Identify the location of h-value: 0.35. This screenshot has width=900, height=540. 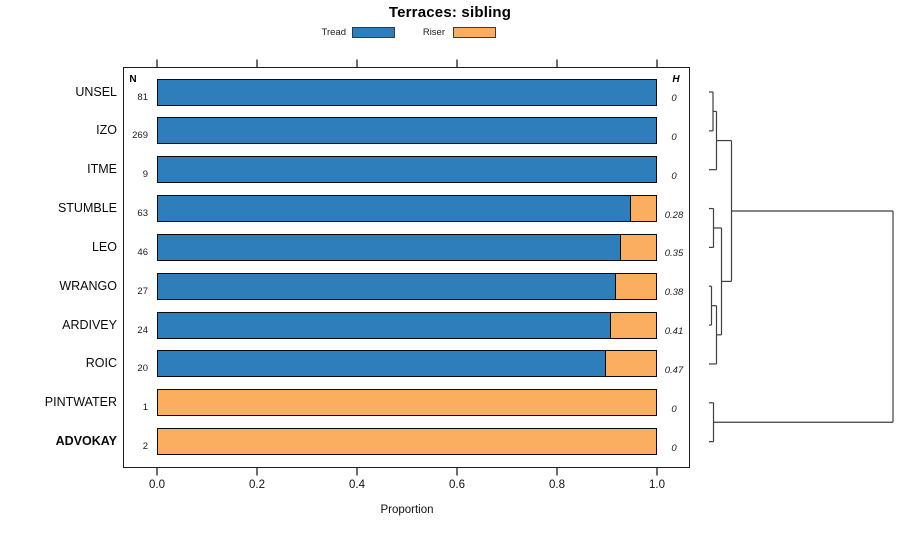
(674, 254).